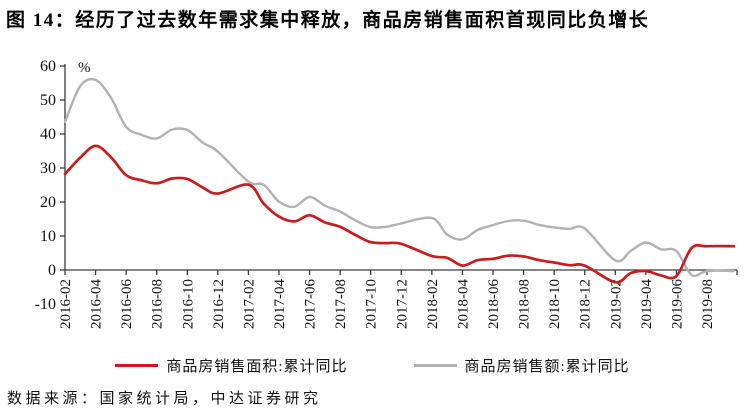 The height and width of the screenshot is (414, 745). Describe the element at coordinates (372, 365) in the screenshot. I see `chart-legend: 商品房销售面积:累计同比 商品房销售额:累计同比` at that location.